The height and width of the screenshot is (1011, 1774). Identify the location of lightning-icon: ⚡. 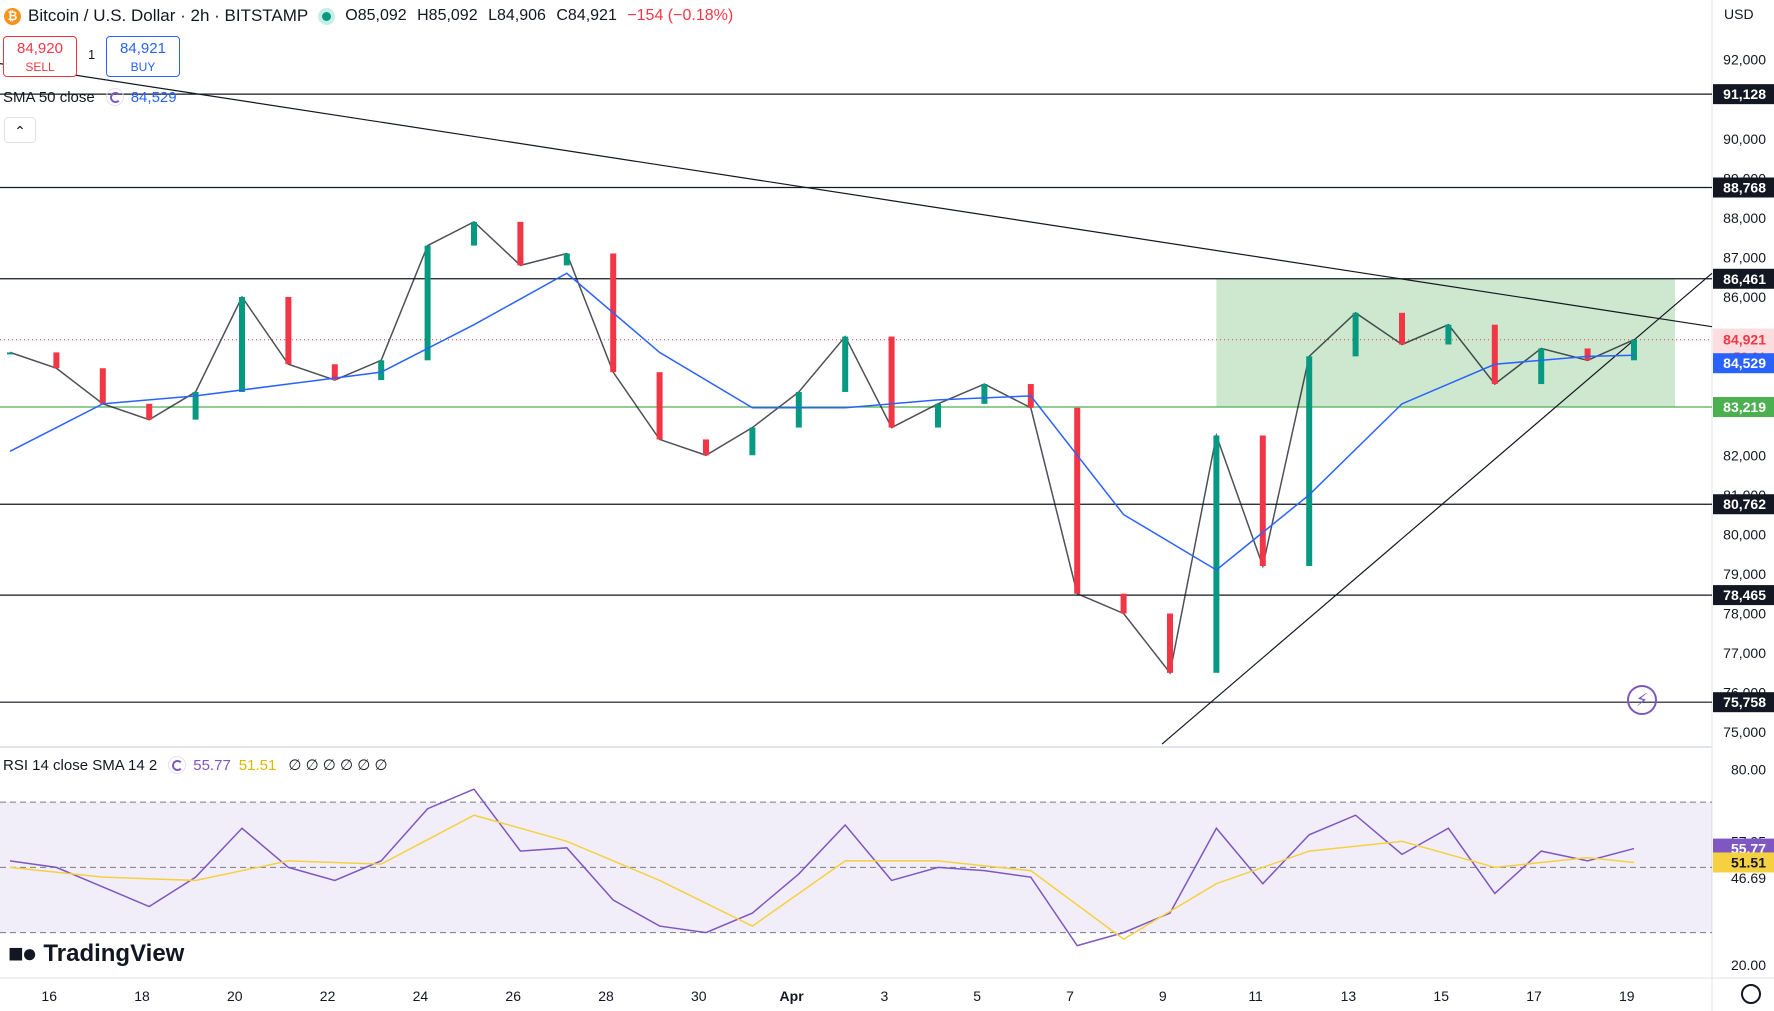
(1642, 700).